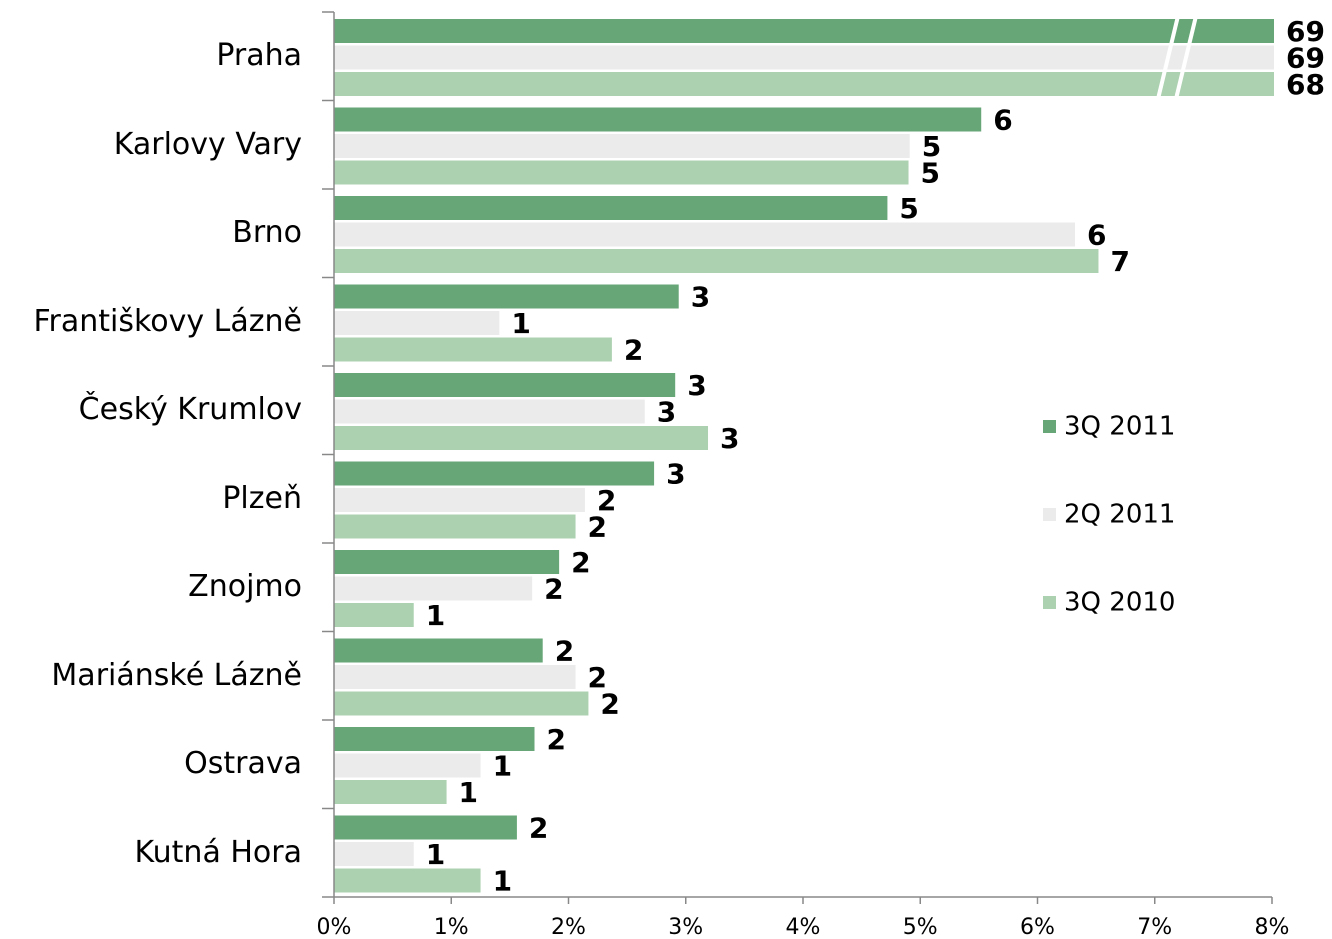  What do you see at coordinates (1154, 927) in the screenshot?
I see `x-tick-label: 7%` at bounding box center [1154, 927].